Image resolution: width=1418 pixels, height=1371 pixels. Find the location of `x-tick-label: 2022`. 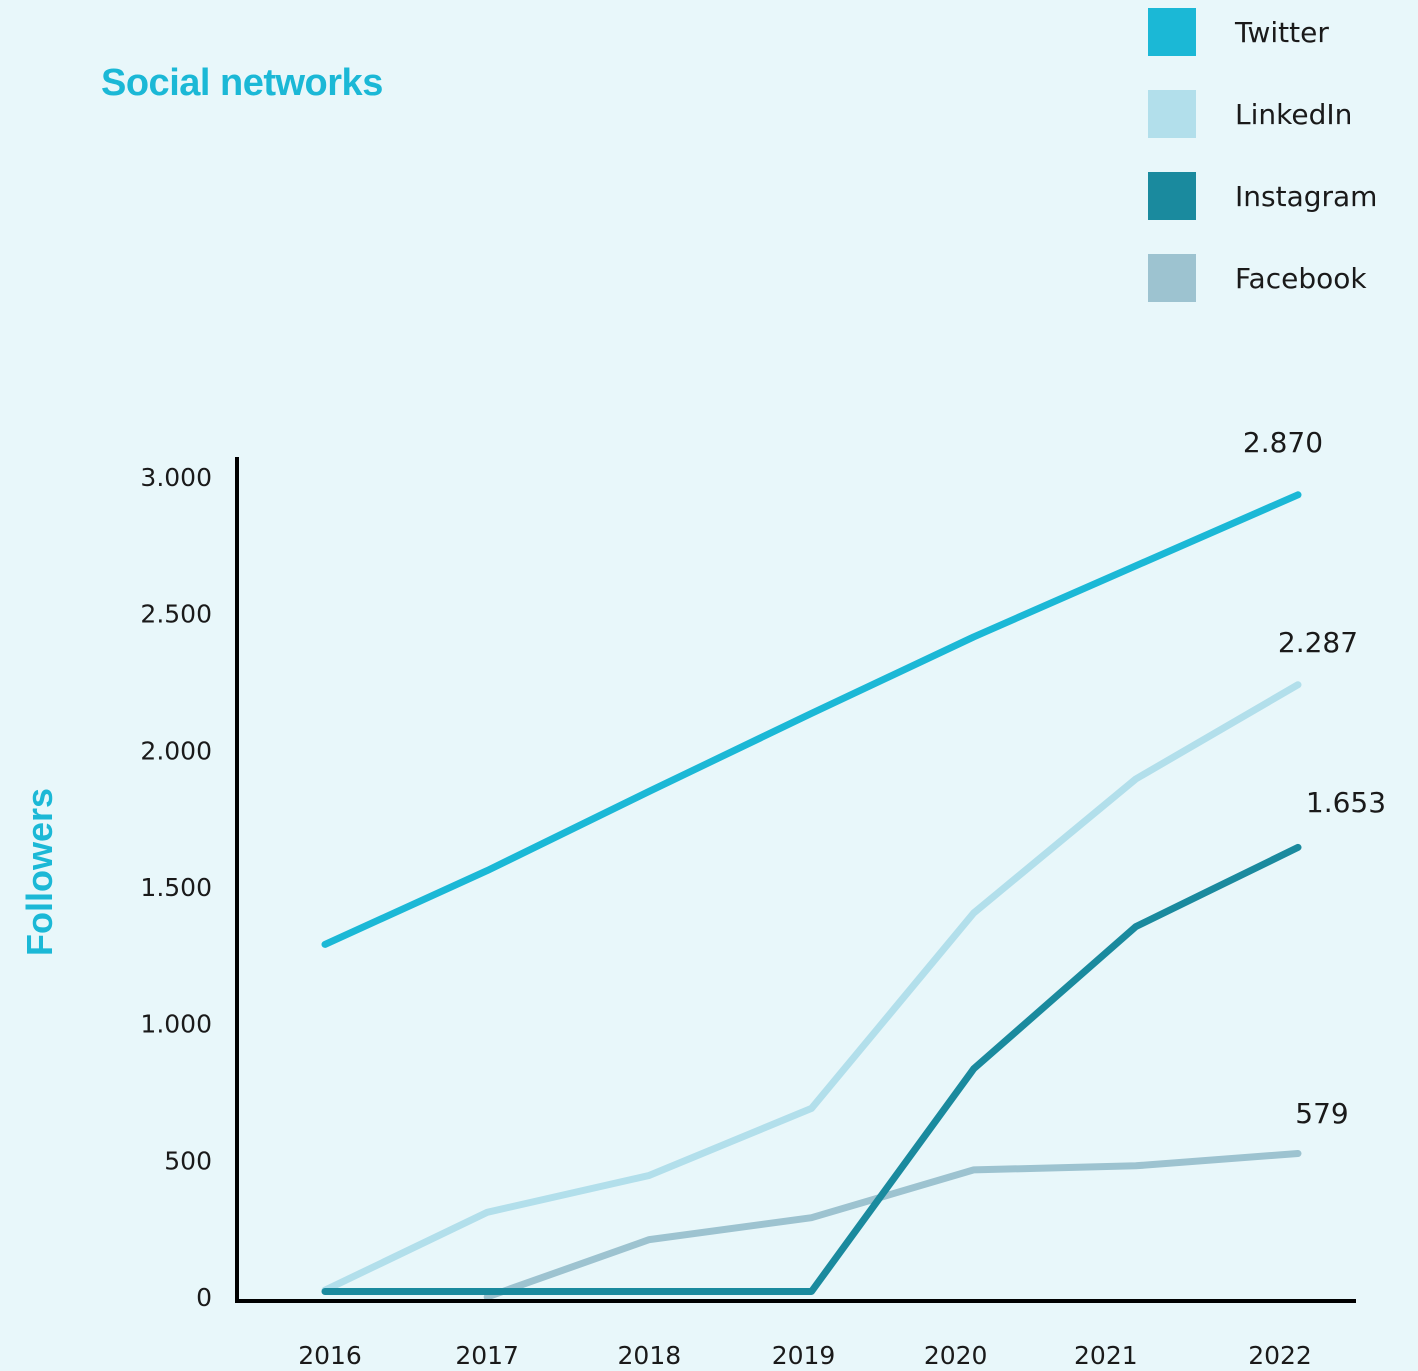

x-tick-label: 2022 is located at coordinates (1280, 1355).